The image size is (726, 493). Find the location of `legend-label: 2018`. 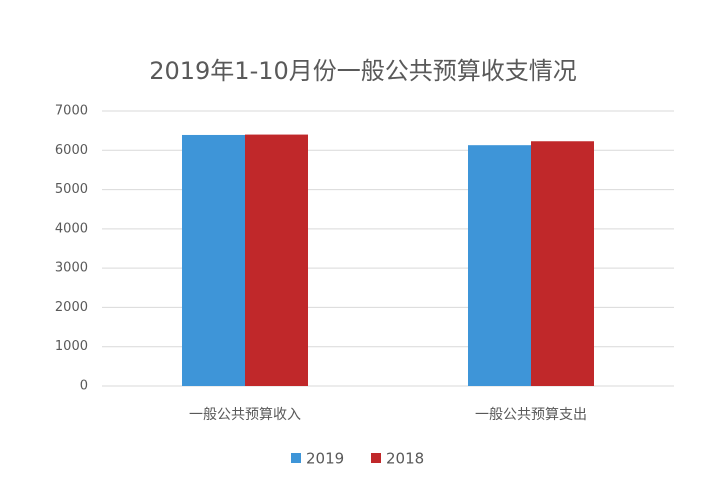

legend-label: 2018 is located at coordinates (405, 459).